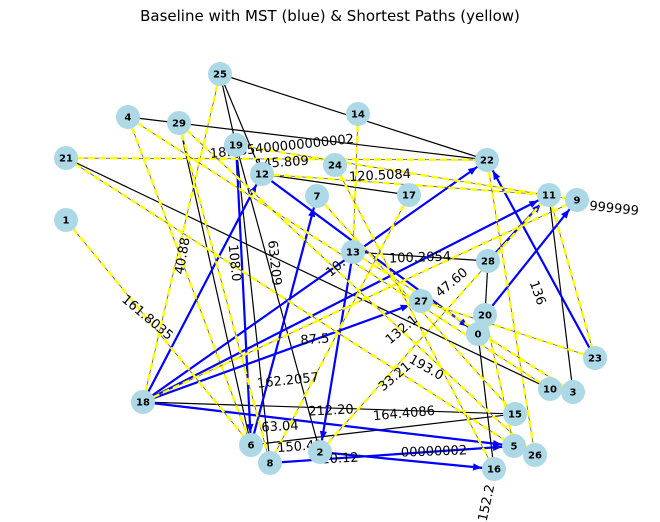 Image resolution: width=660 pixels, height=522 pixels. I want to click on node-label: 25, so click(220, 75).